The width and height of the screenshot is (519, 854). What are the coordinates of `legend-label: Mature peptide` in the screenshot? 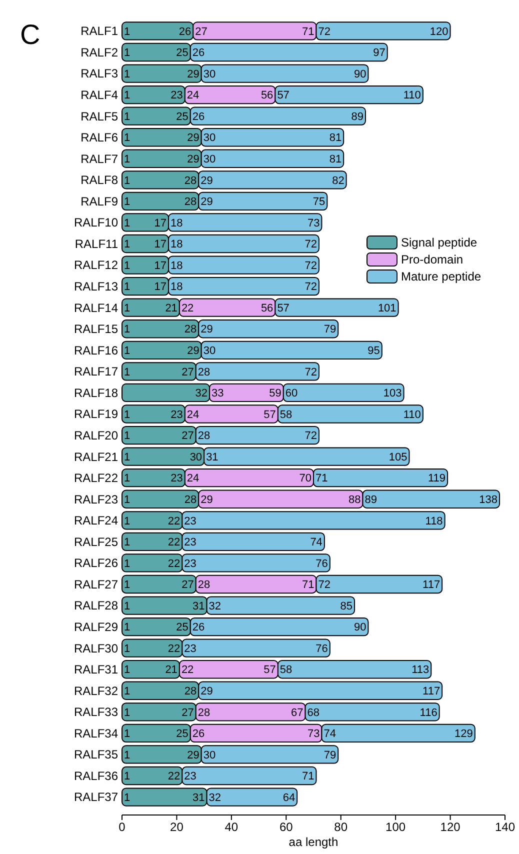 It's located at (441, 277).